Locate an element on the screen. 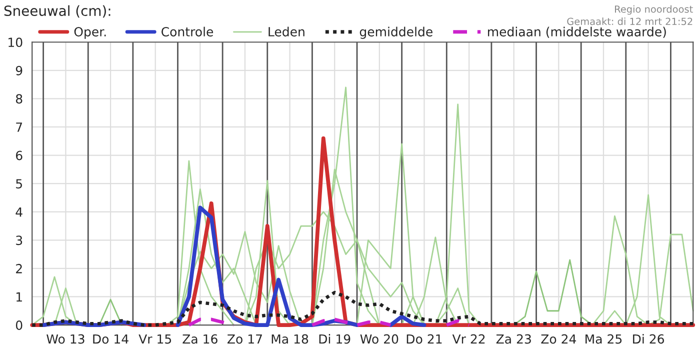 The width and height of the screenshot is (698, 351). x-tick-label: Do 14 is located at coordinates (110, 339).